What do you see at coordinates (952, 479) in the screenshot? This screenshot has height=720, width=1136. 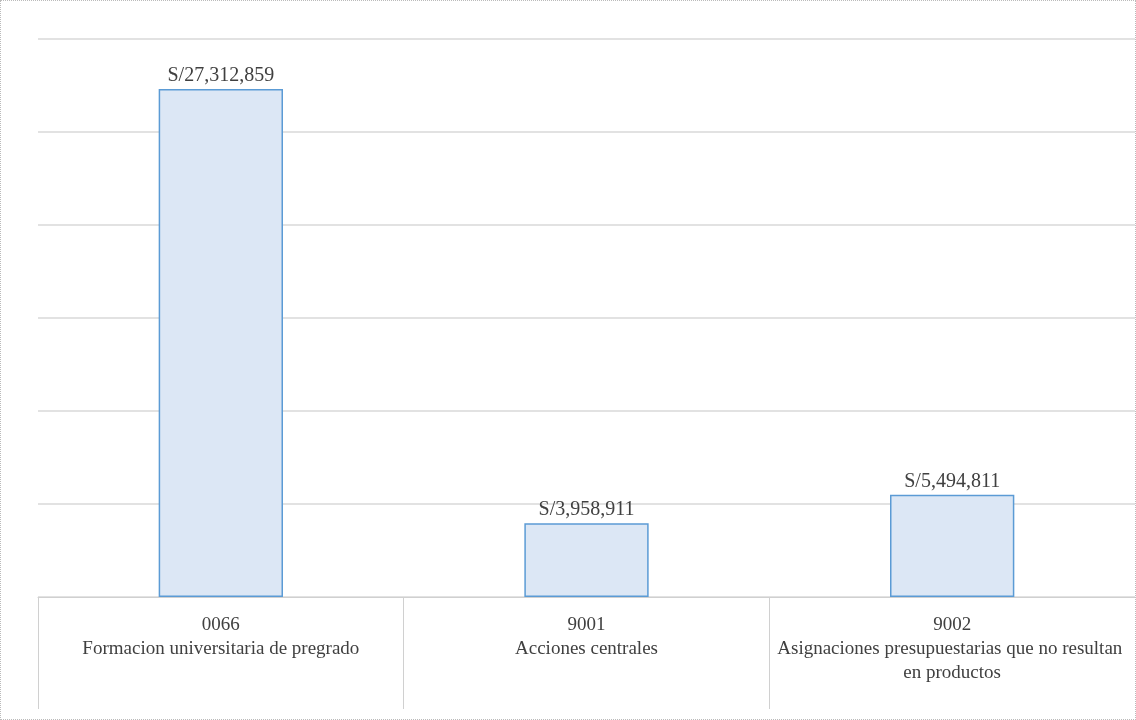 I see `data-label: S/5,494,811` at bounding box center [952, 479].